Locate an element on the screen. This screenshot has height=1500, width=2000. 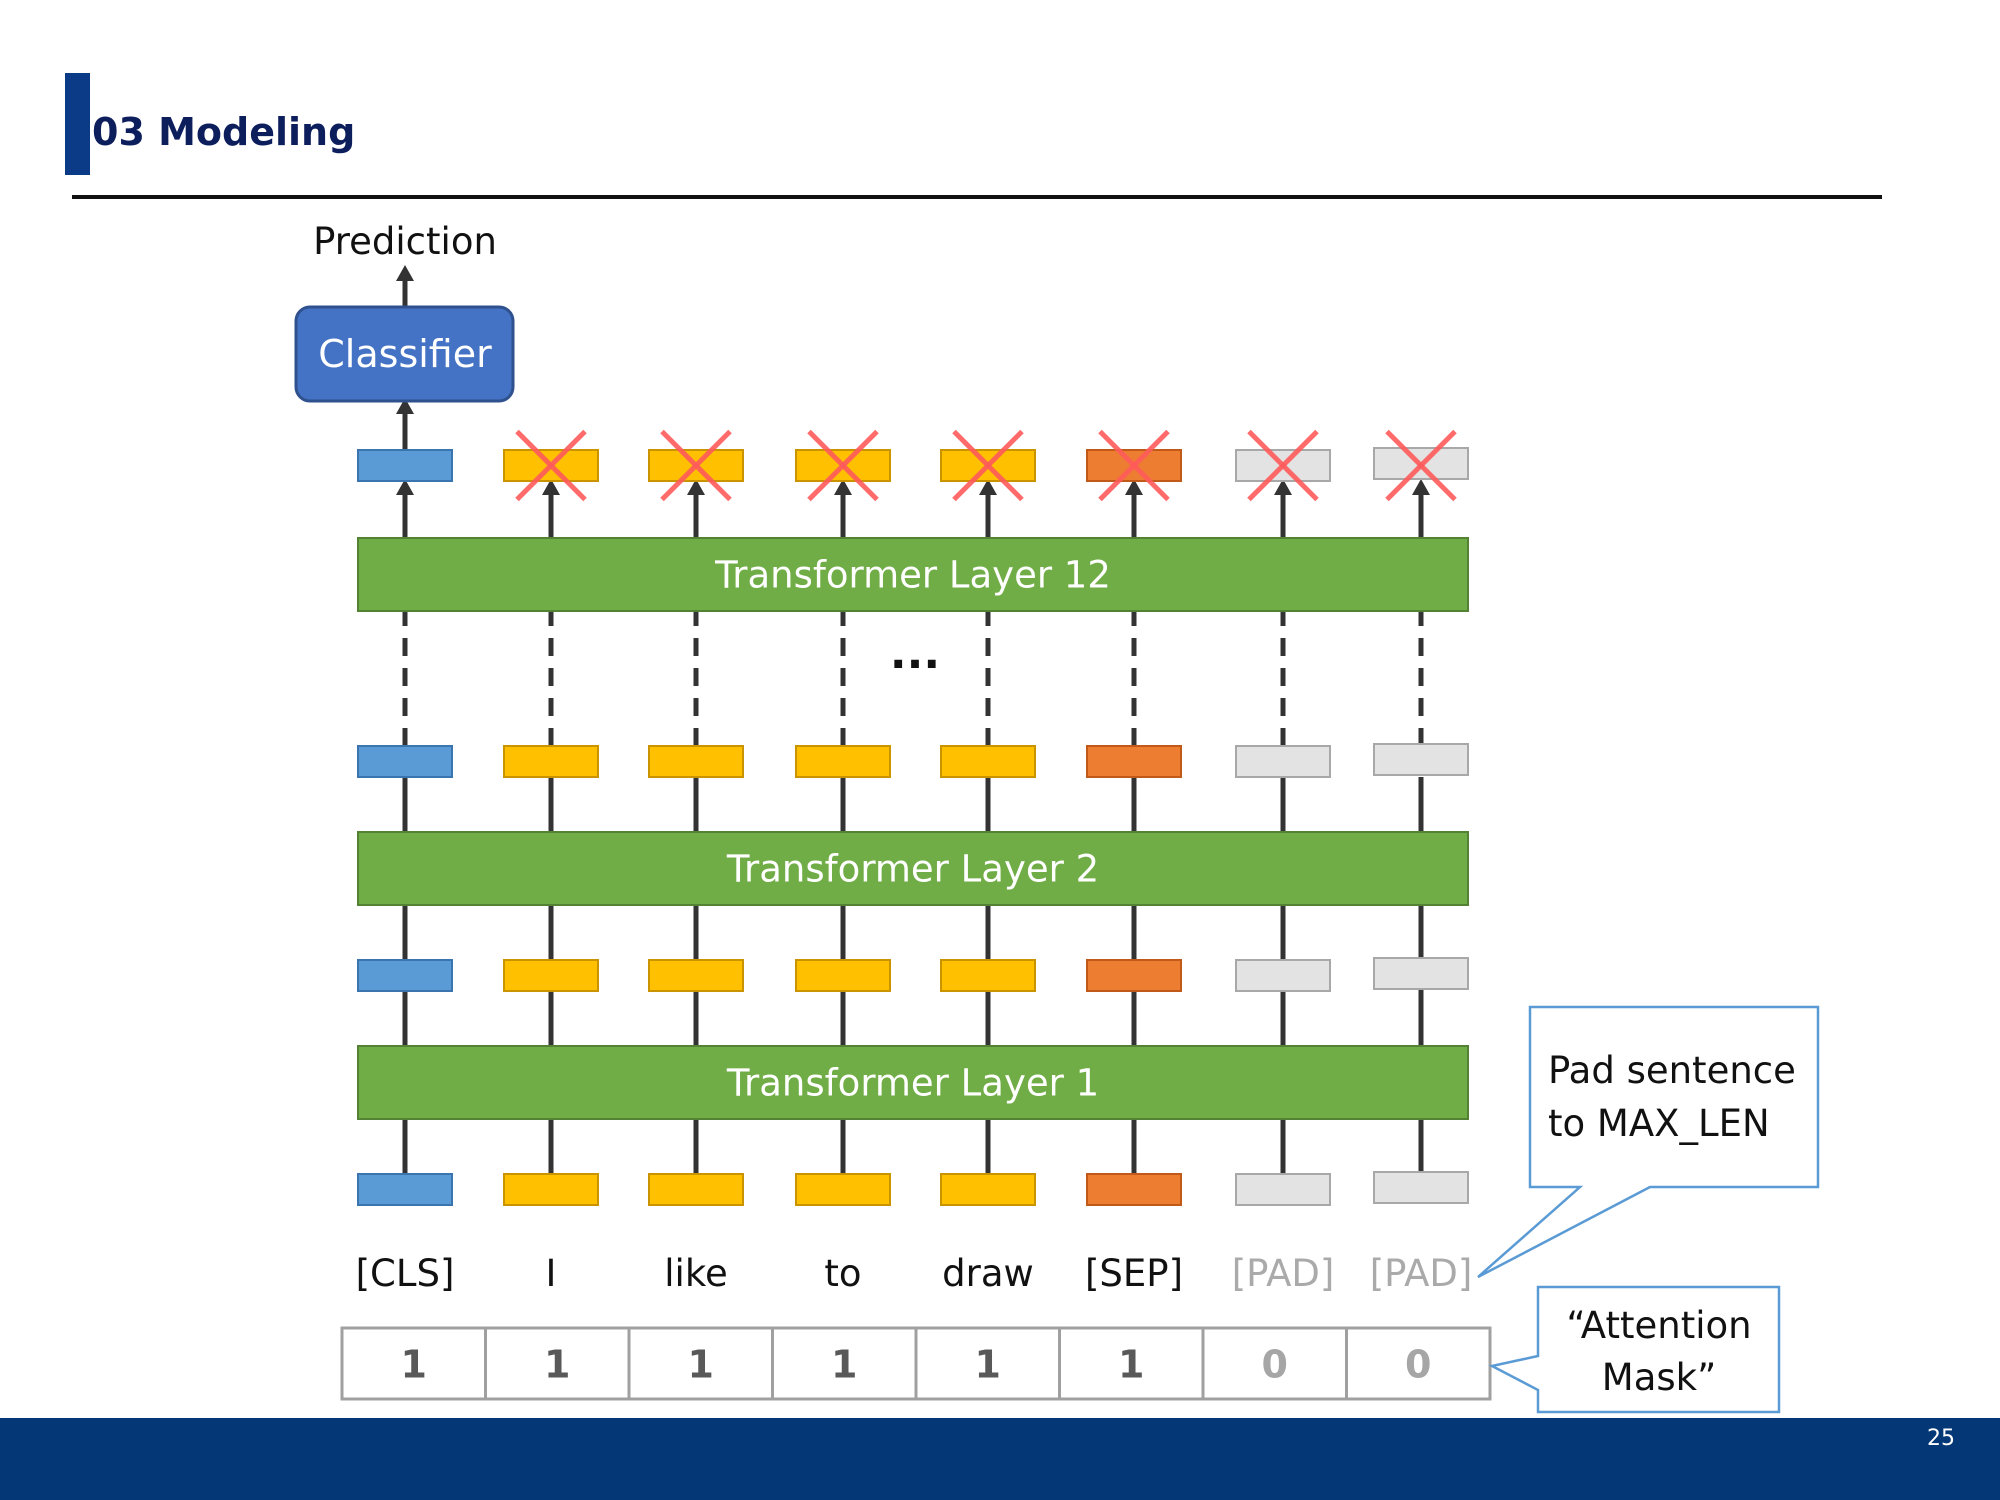
token-label: [SEP] is located at coordinates (1134, 1273).